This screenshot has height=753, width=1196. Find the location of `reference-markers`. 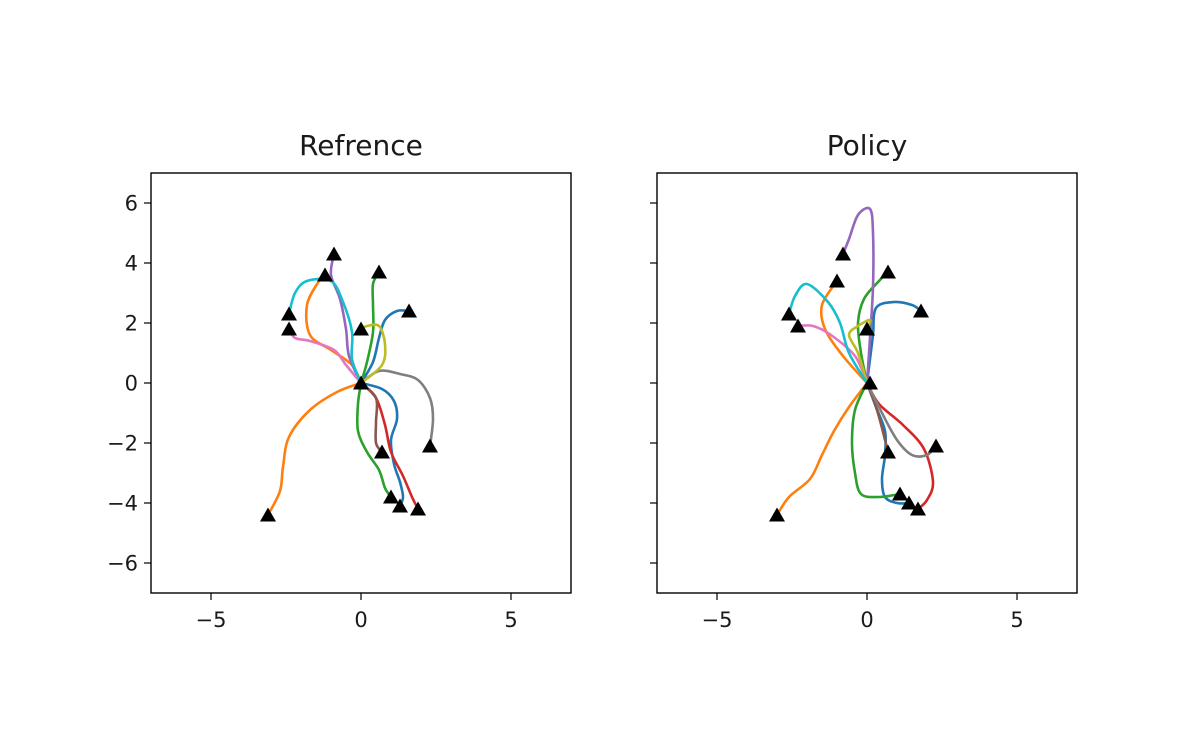

reference-markers is located at coordinates (349, 384).